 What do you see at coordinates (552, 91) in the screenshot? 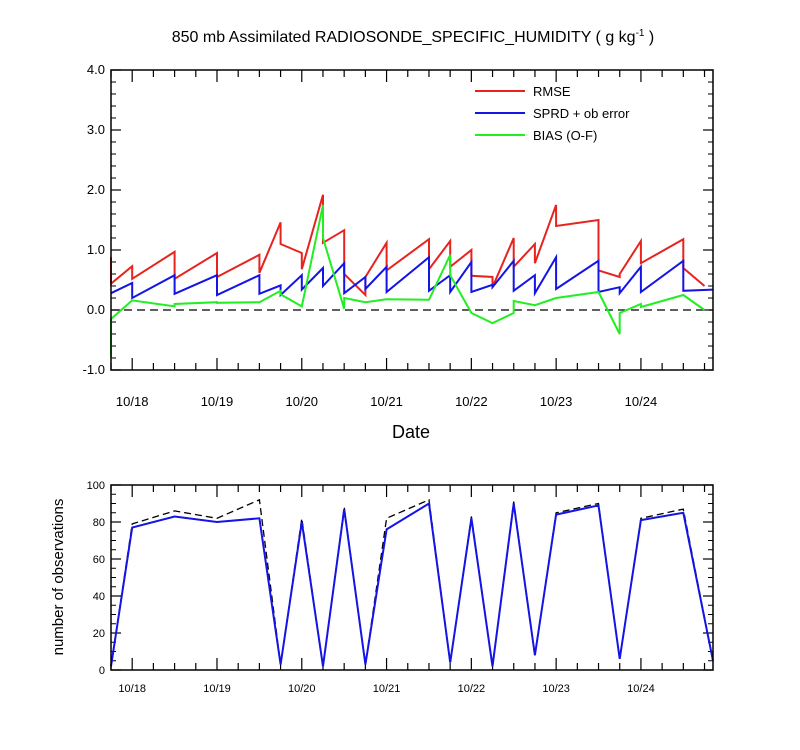
I see `legend-entry: RMSE` at bounding box center [552, 91].